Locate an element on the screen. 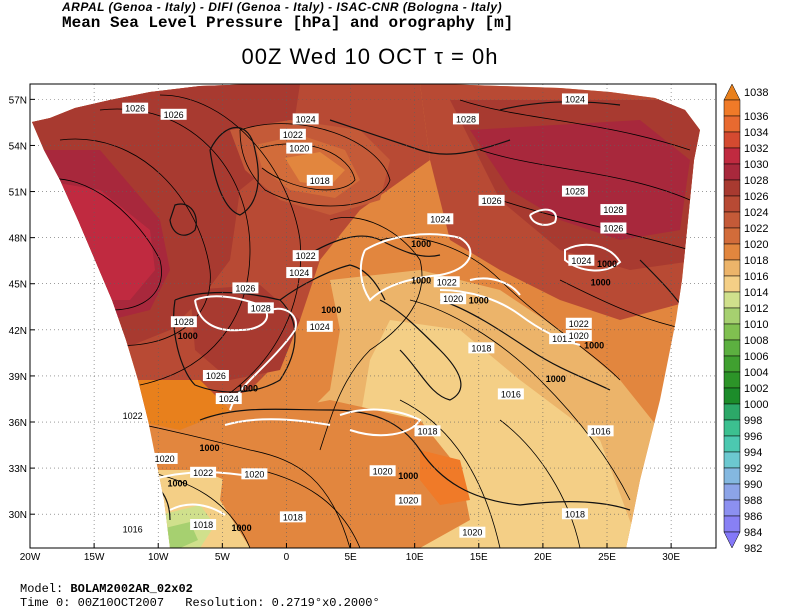 The image size is (792, 612). lat-label: 45N is located at coordinates (18, 285).